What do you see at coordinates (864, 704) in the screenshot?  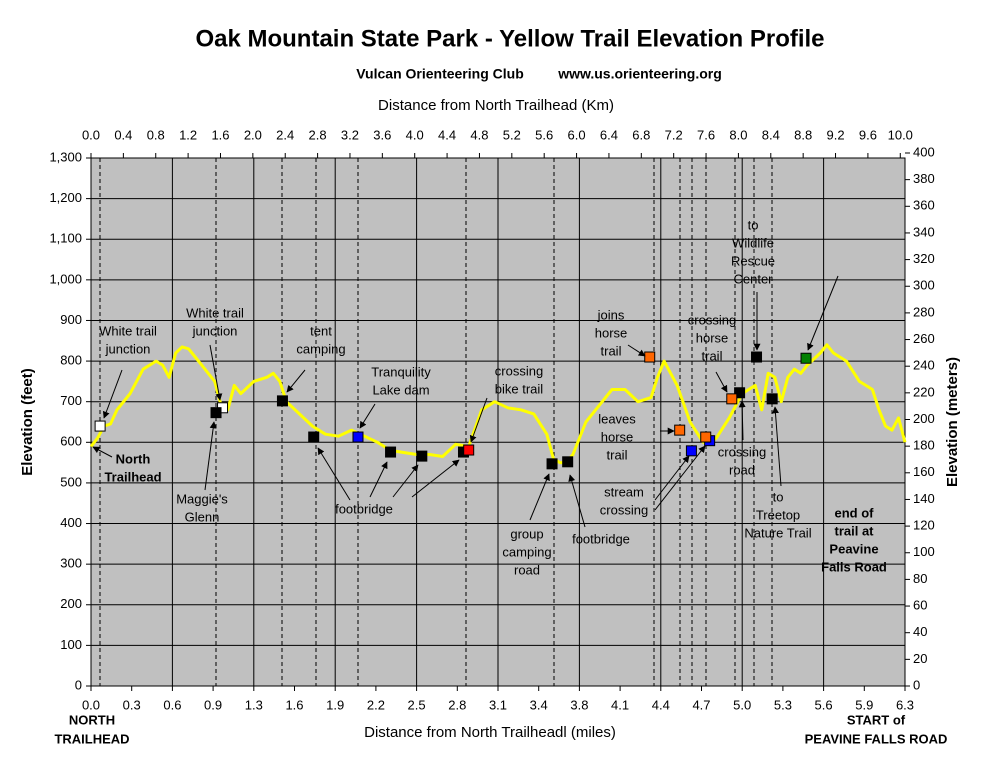 I see `x-tick-label: 5.9` at bounding box center [864, 704].